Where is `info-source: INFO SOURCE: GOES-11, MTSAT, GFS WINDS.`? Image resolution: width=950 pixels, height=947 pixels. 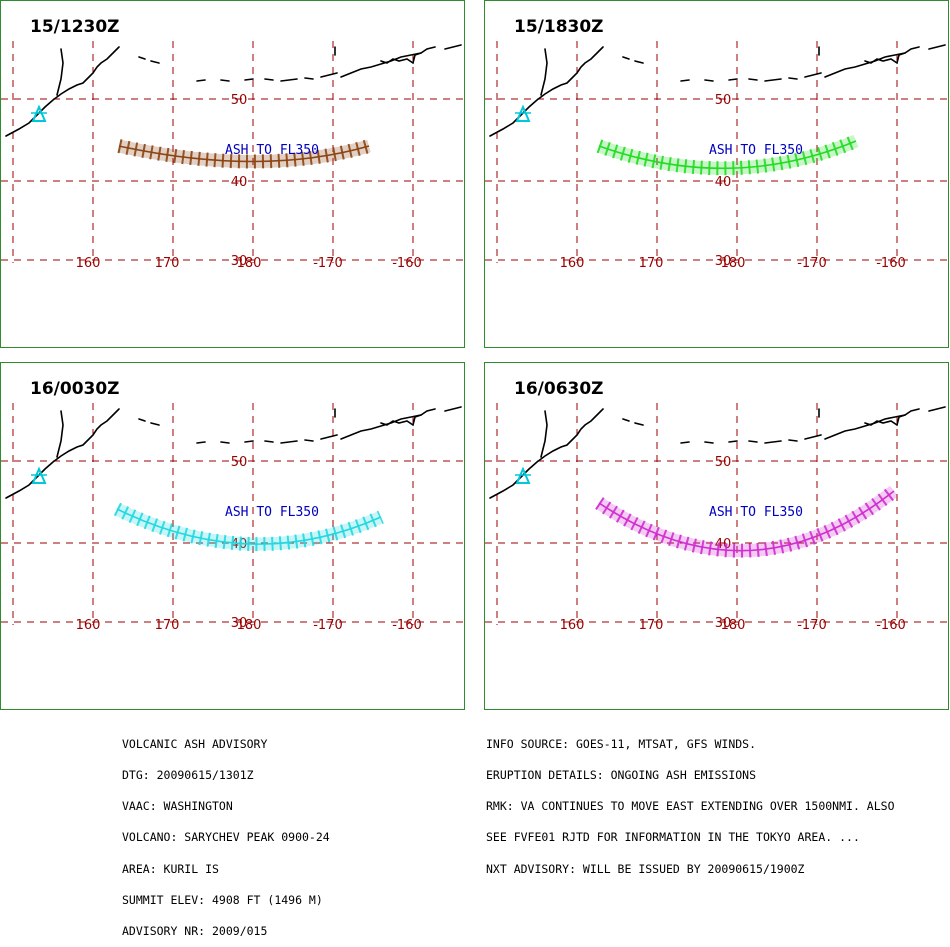
info-source: INFO SOURCE: GOES-11, MTSAT, GFS WINDS. is located at coordinates (621, 743).